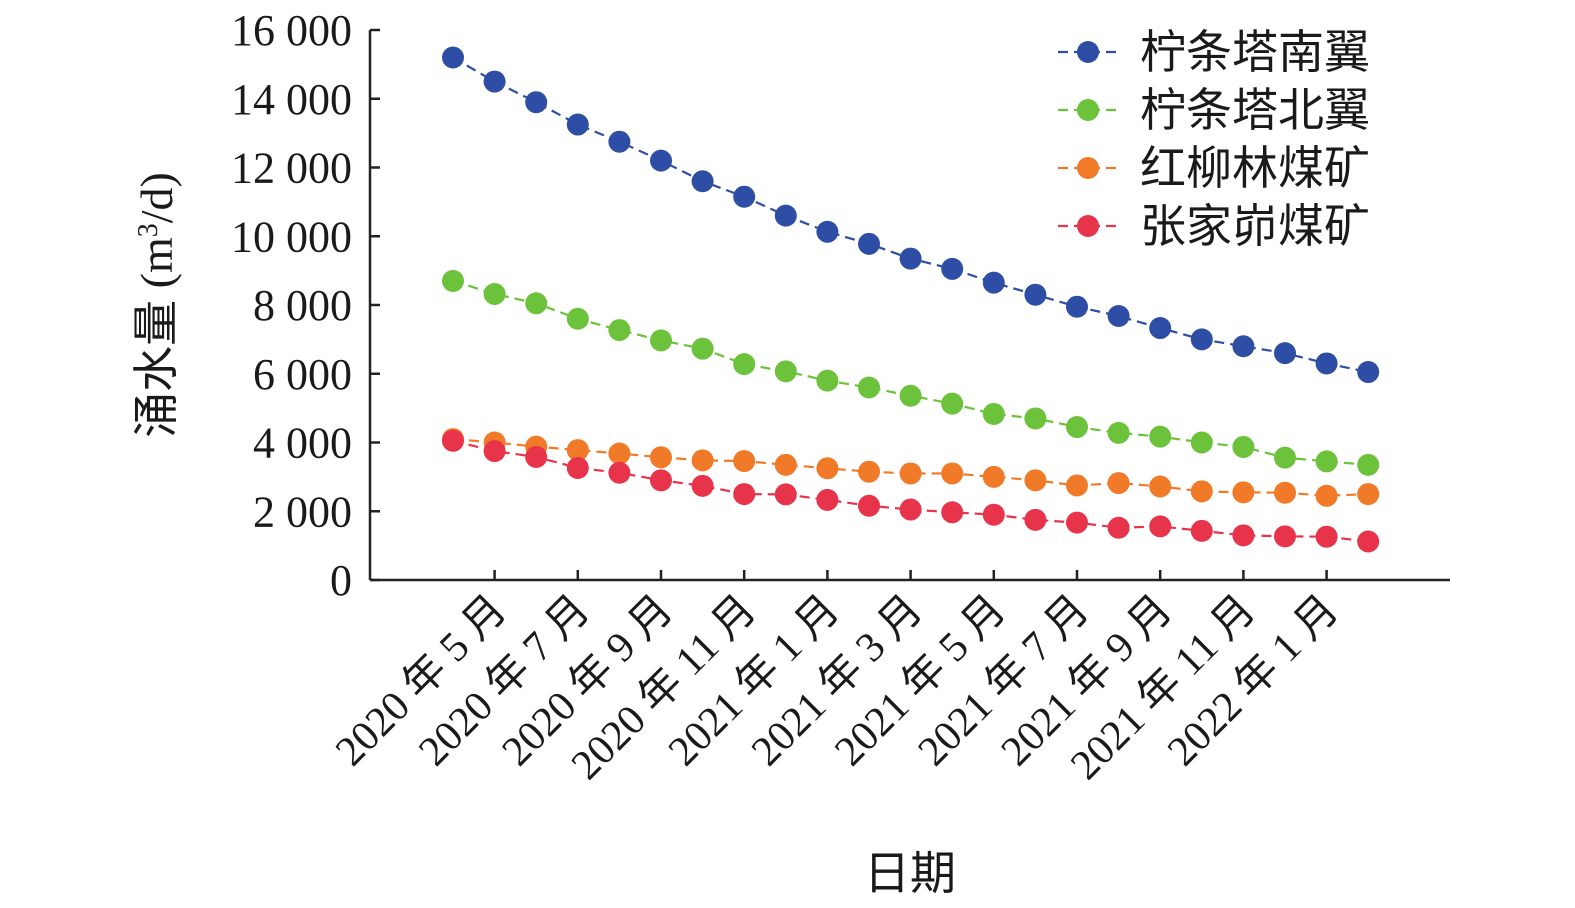  I want to click on y-tick-label: 0, so click(341, 580).